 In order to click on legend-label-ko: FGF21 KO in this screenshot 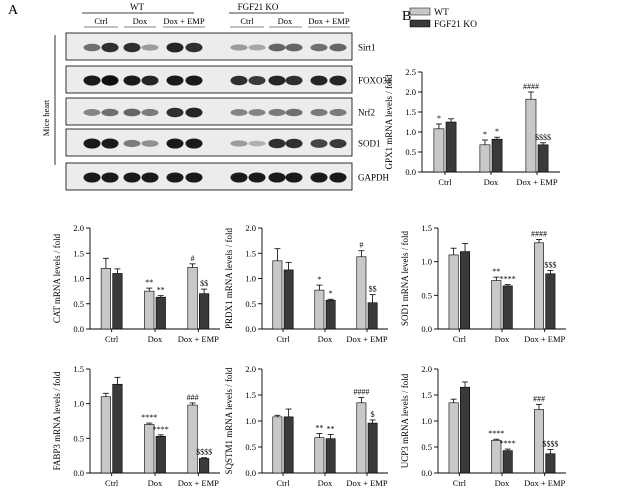, I will do `click(455, 25)`.